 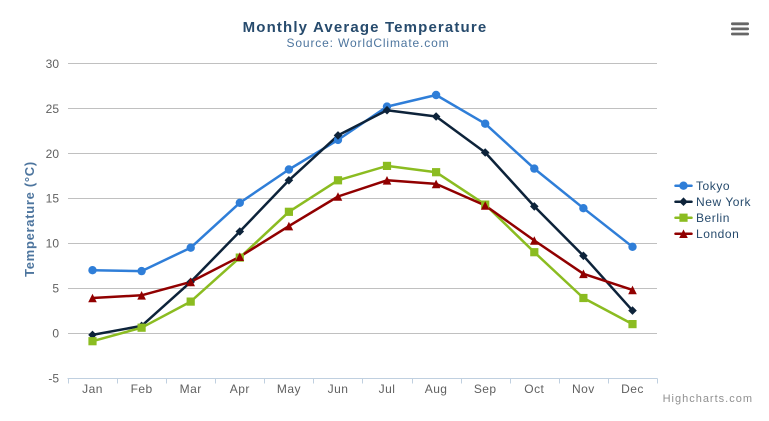 What do you see at coordinates (365, 27) in the screenshot?
I see `svg-text: Monthly Average Temperature` at bounding box center [365, 27].